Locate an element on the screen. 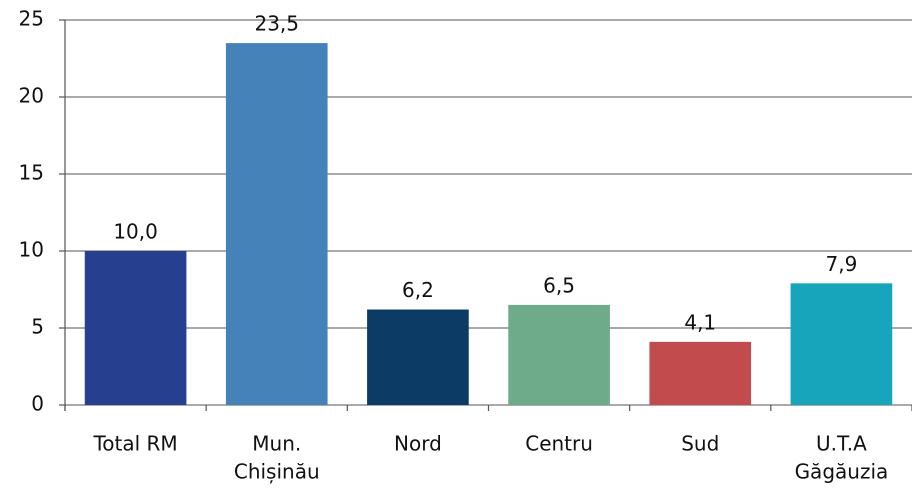 The height and width of the screenshot is (493, 912). y-tick-label: 5 is located at coordinates (37, 327).